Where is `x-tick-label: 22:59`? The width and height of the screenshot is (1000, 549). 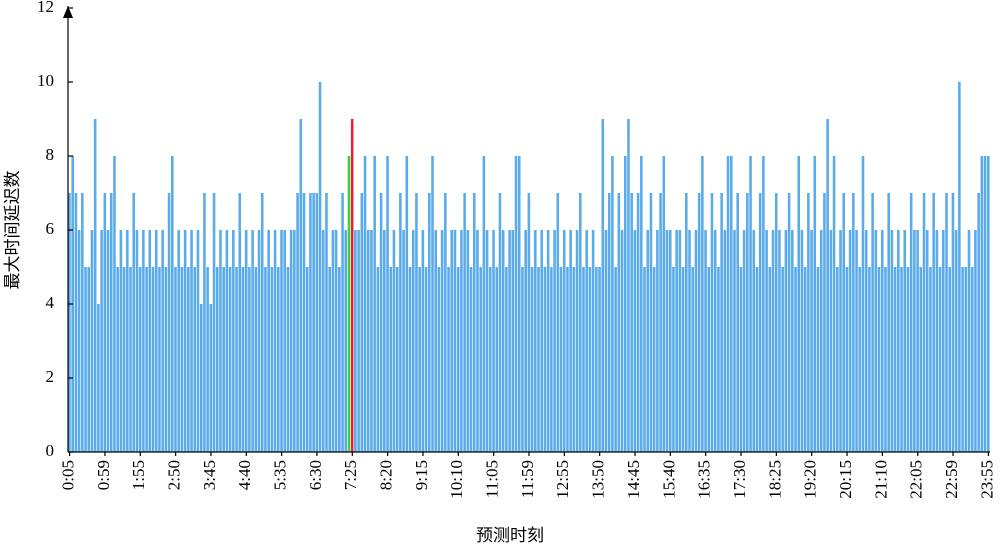
x-tick-label: 22:59 is located at coordinates (951, 479).